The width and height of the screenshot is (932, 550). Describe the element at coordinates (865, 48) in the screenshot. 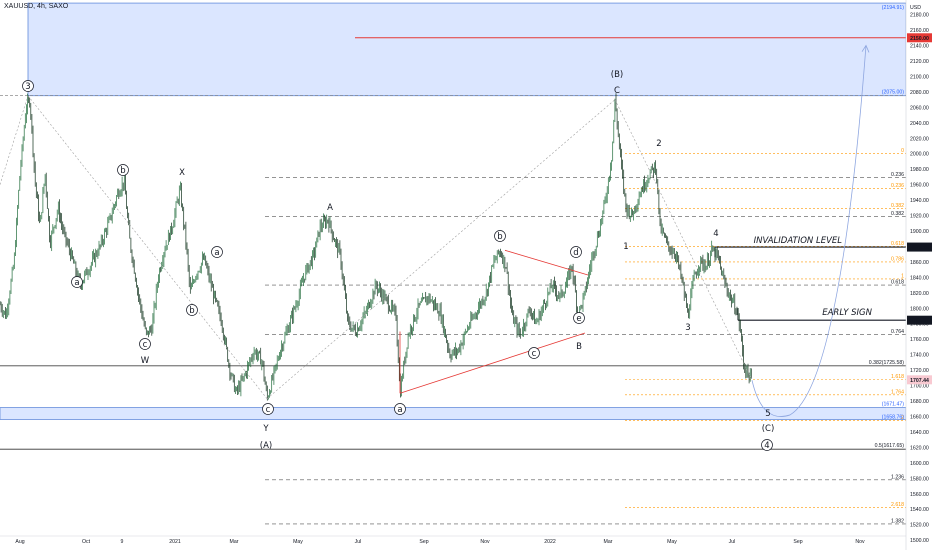

I see `projection-arrowhead` at that location.